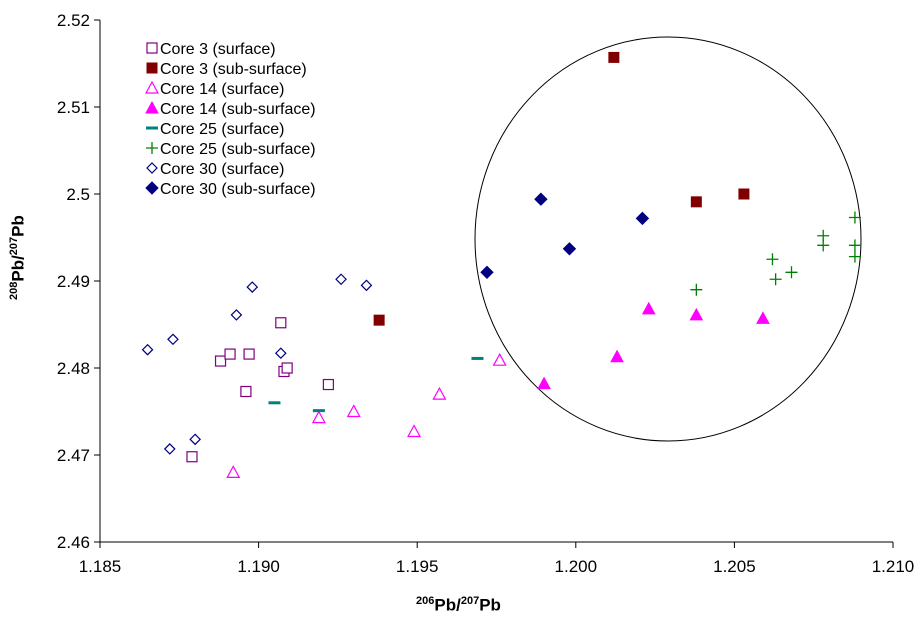 The image size is (917, 628). I want to click on legend-entry: Core 25 (sub-surface), so click(231, 149).